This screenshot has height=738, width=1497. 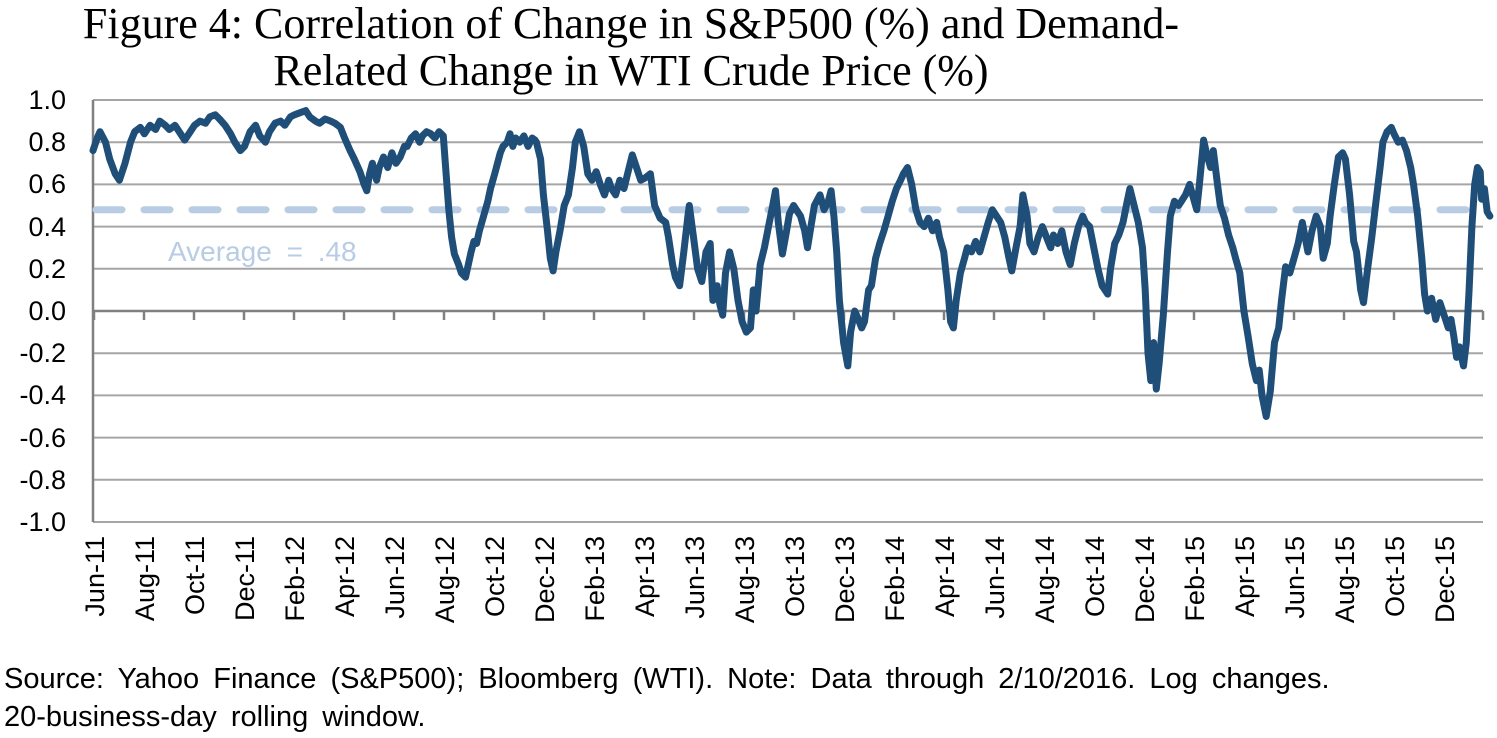 What do you see at coordinates (47, 142) in the screenshot?
I see `y-tick-label: 0.8` at bounding box center [47, 142].